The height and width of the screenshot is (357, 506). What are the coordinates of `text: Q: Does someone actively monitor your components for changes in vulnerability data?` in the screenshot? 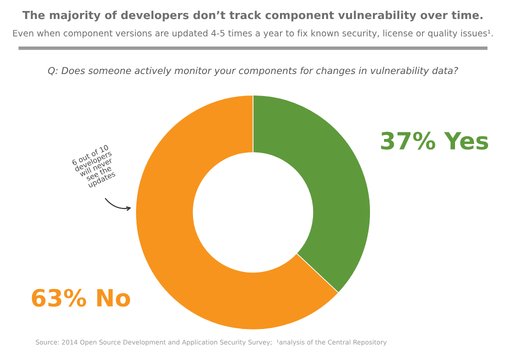 It's located at (253, 71).